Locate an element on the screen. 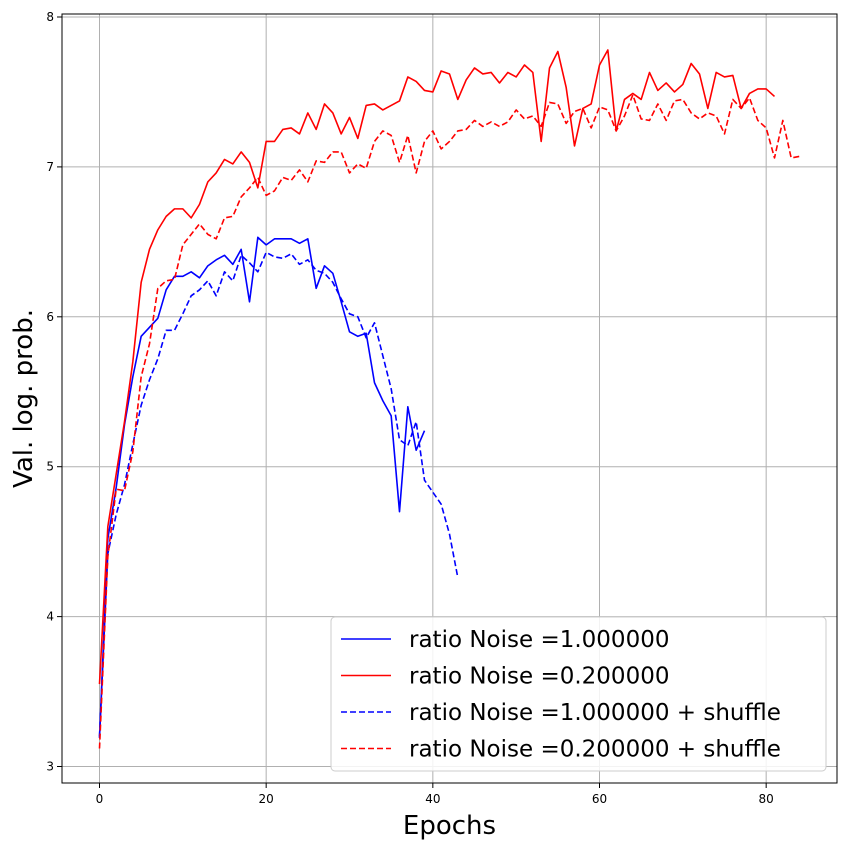  y-tick-label: 3 is located at coordinates (50, 767).